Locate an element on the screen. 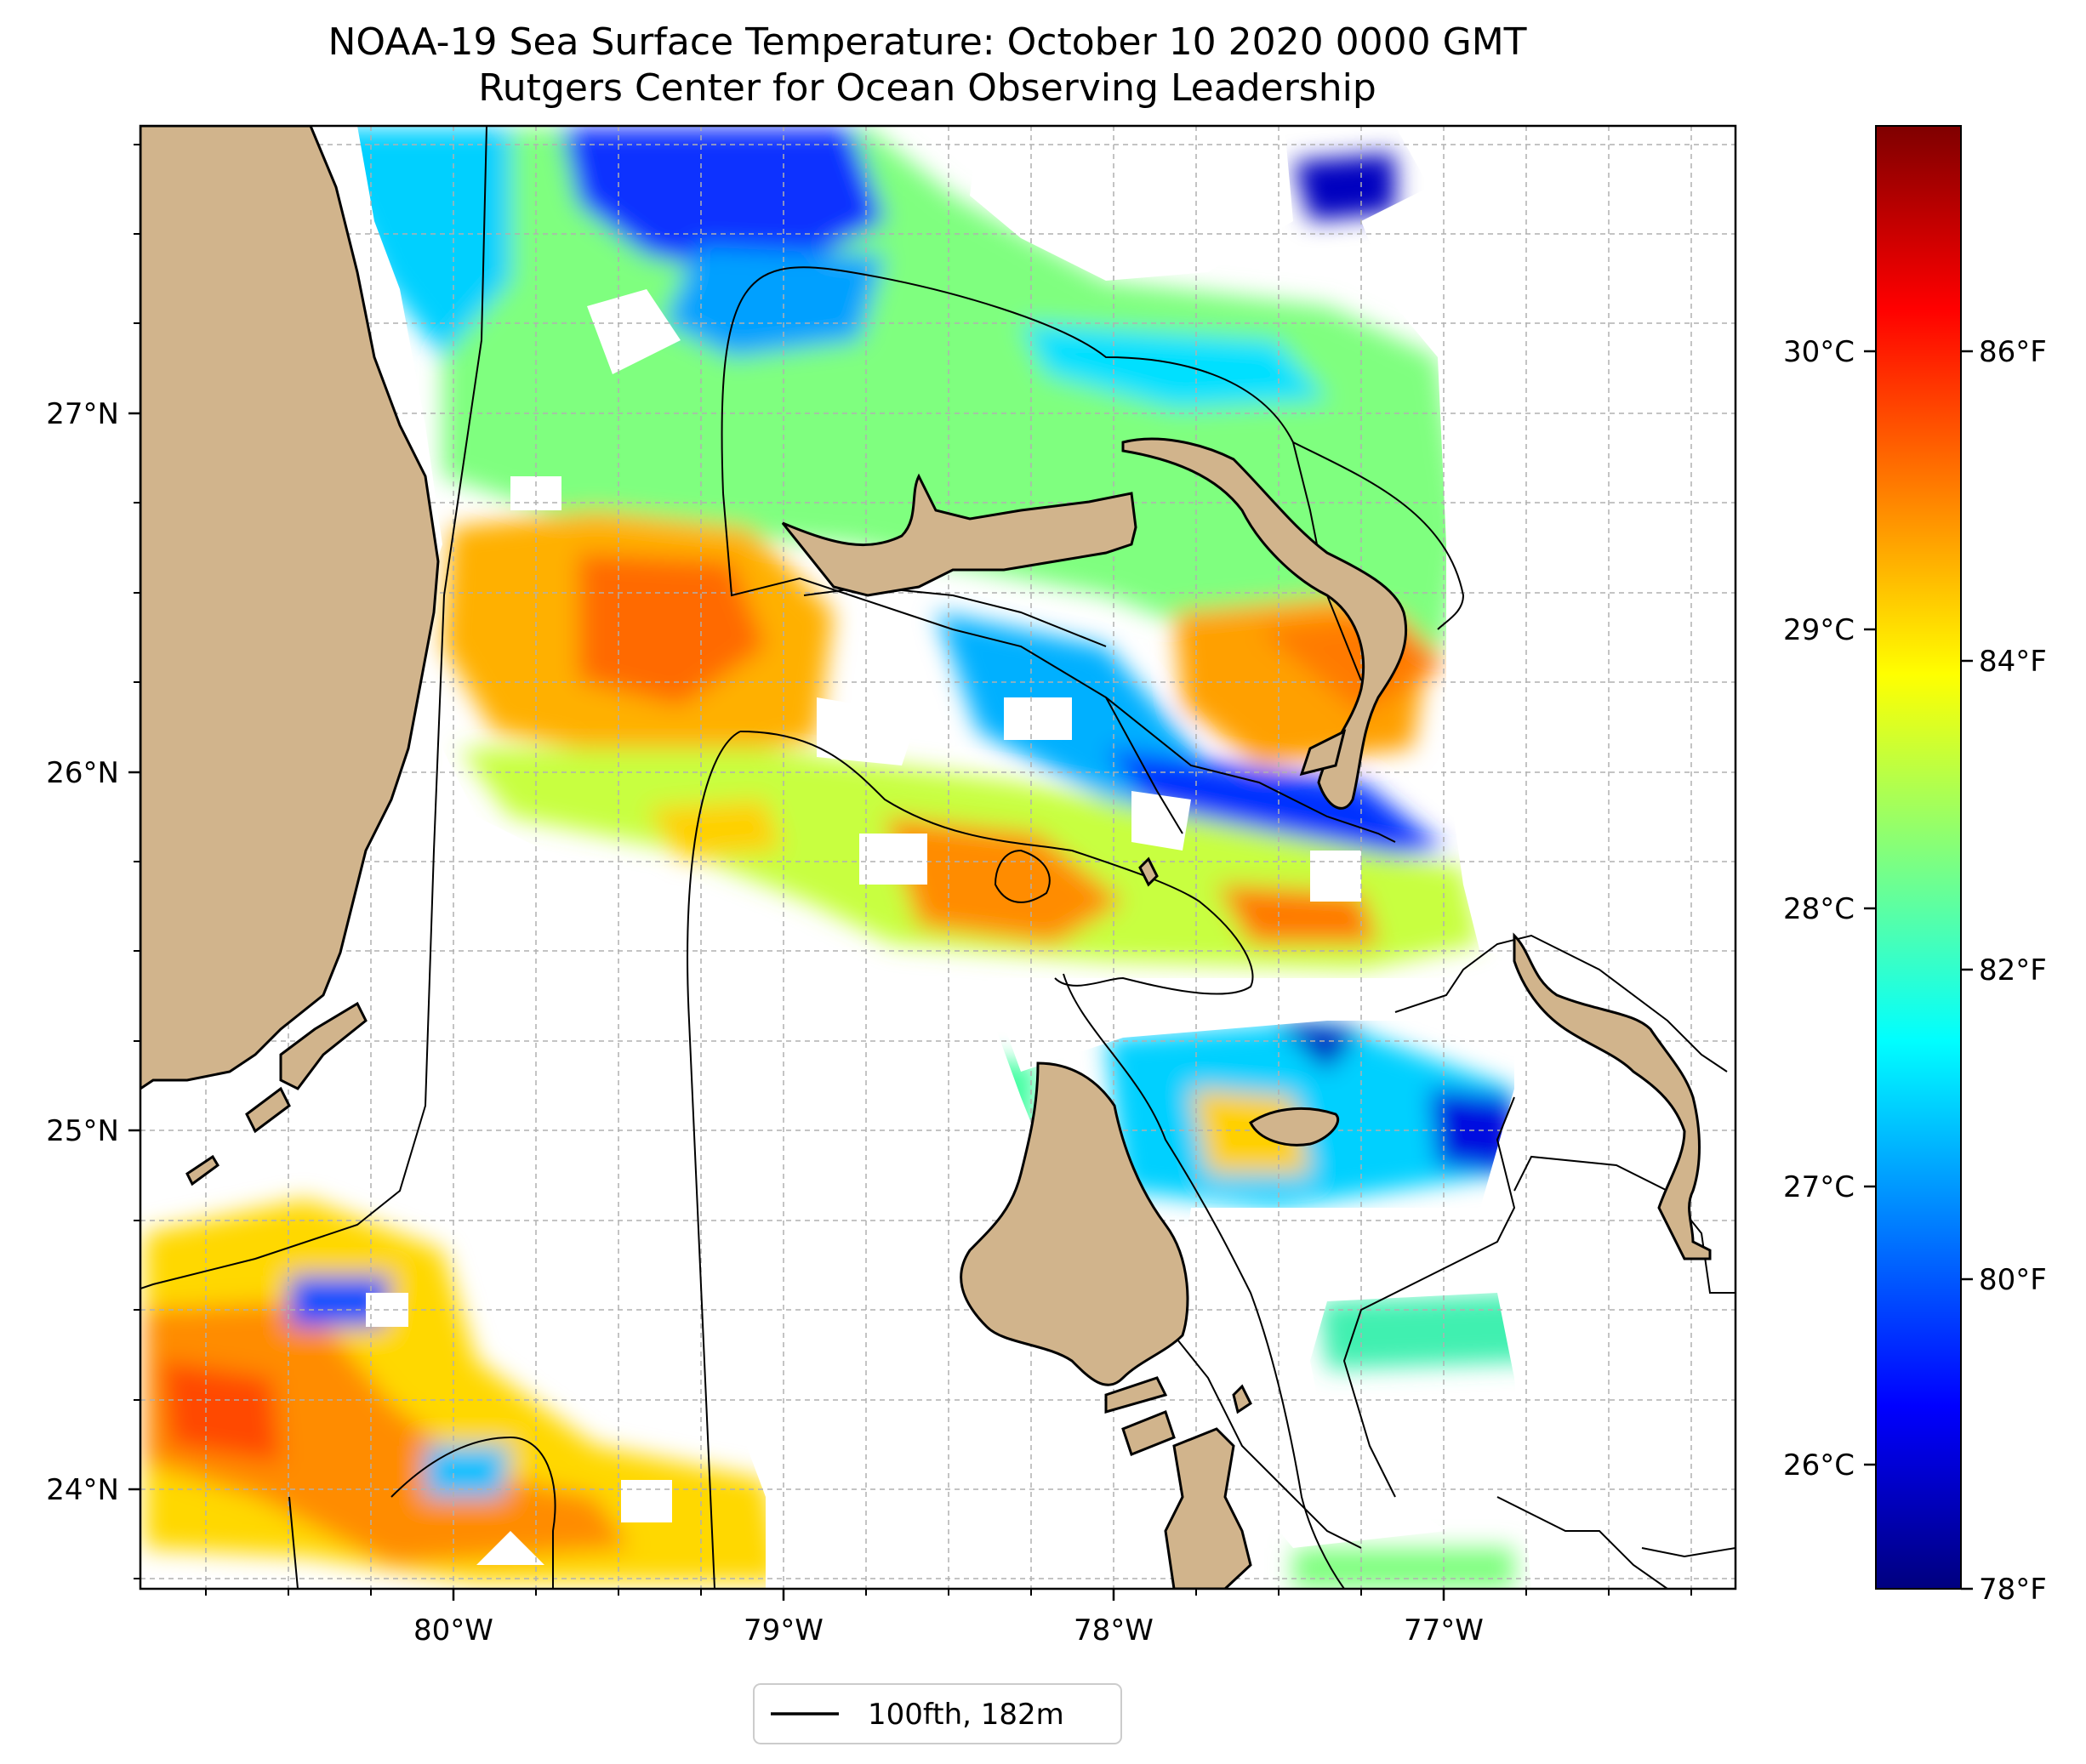 Image resolution: width=2086 pixels, height=1764 pixels. colorbar-fahrenheit-label: 78°F is located at coordinates (2013, 1590).